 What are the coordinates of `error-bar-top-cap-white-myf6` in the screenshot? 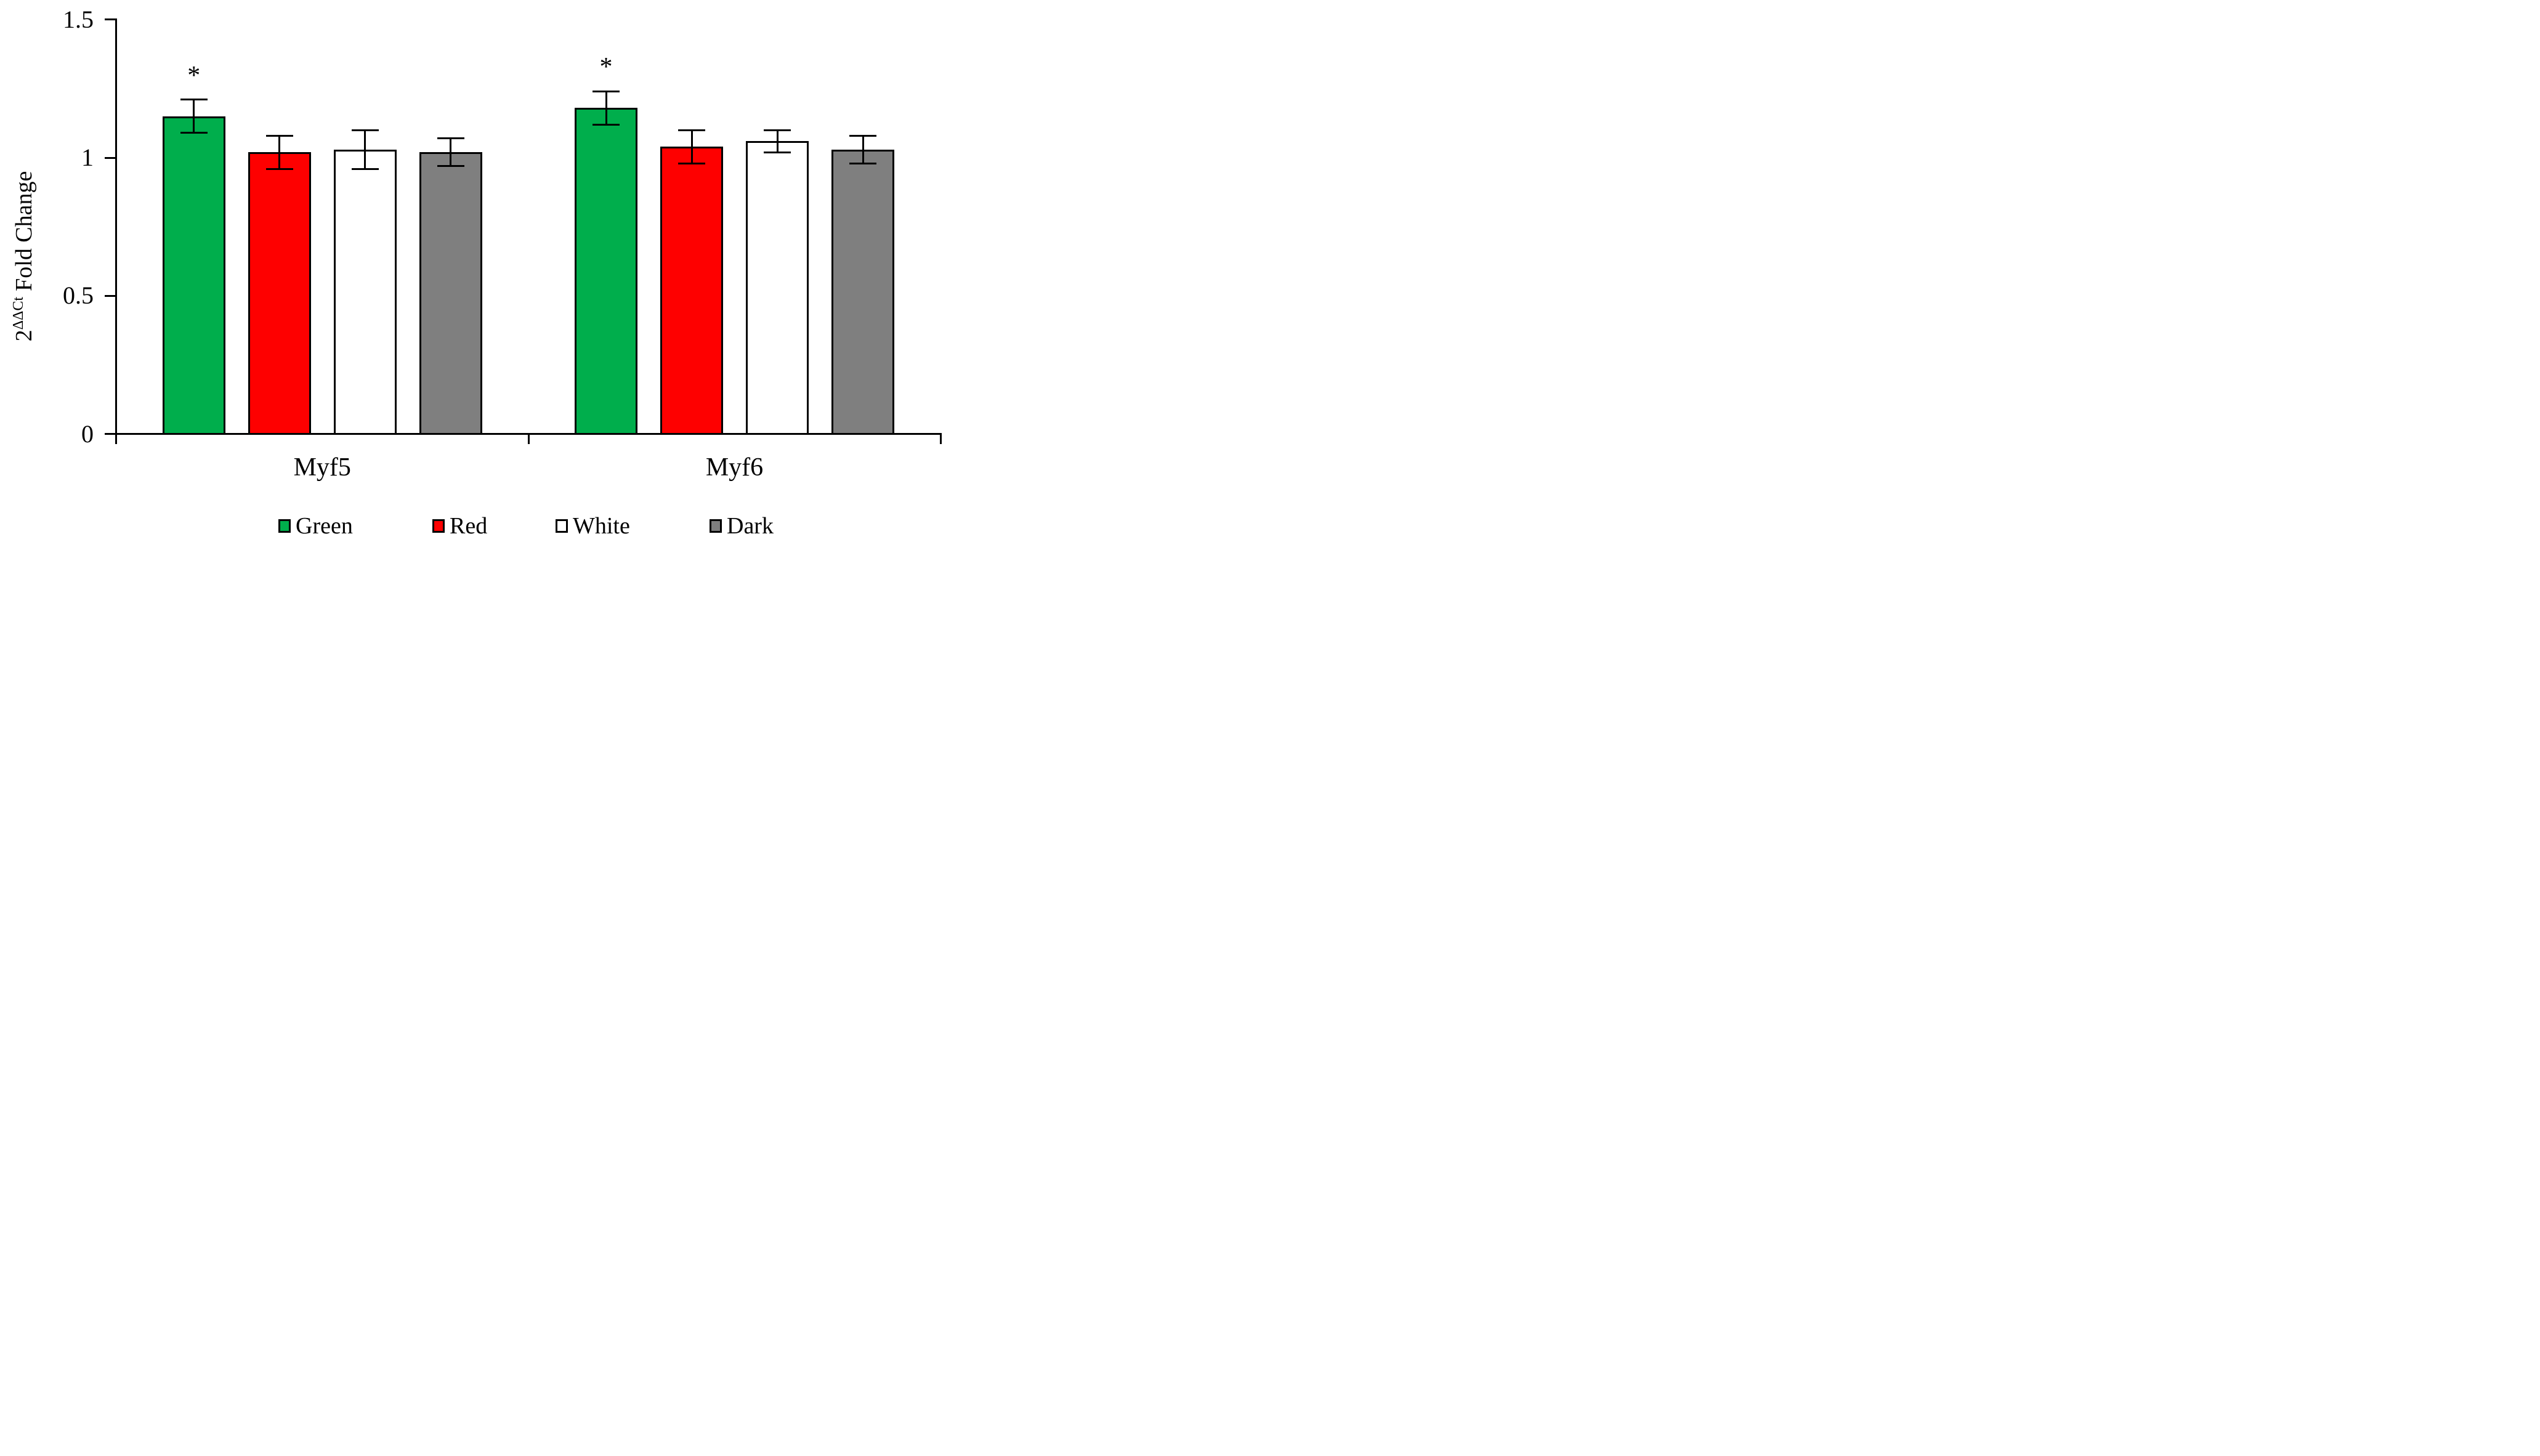 It's located at (778, 130).